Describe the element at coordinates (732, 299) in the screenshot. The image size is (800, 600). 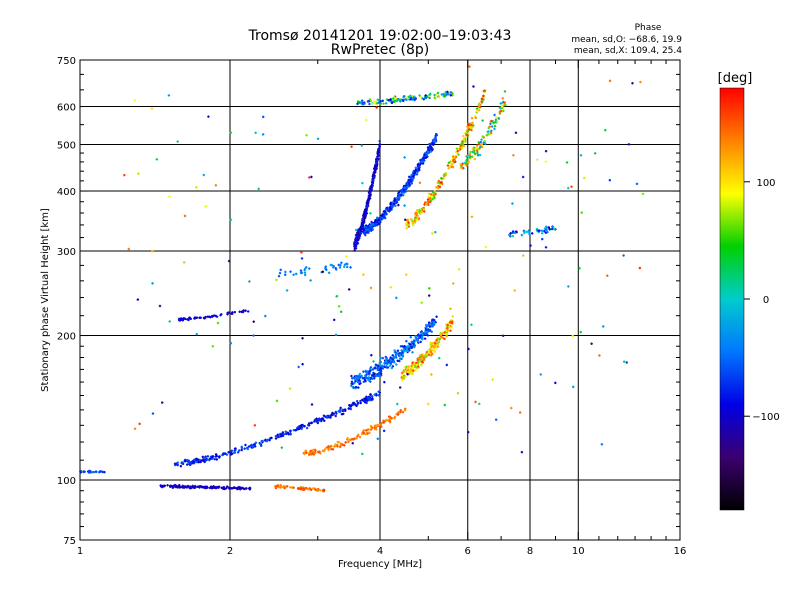
I see `colorbar-scale` at that location.